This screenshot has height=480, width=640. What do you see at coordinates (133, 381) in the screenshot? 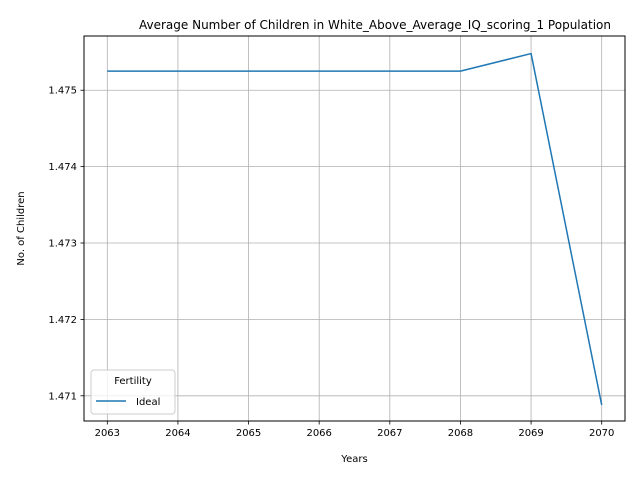
I see `legend-title: Fertility` at bounding box center [133, 381].